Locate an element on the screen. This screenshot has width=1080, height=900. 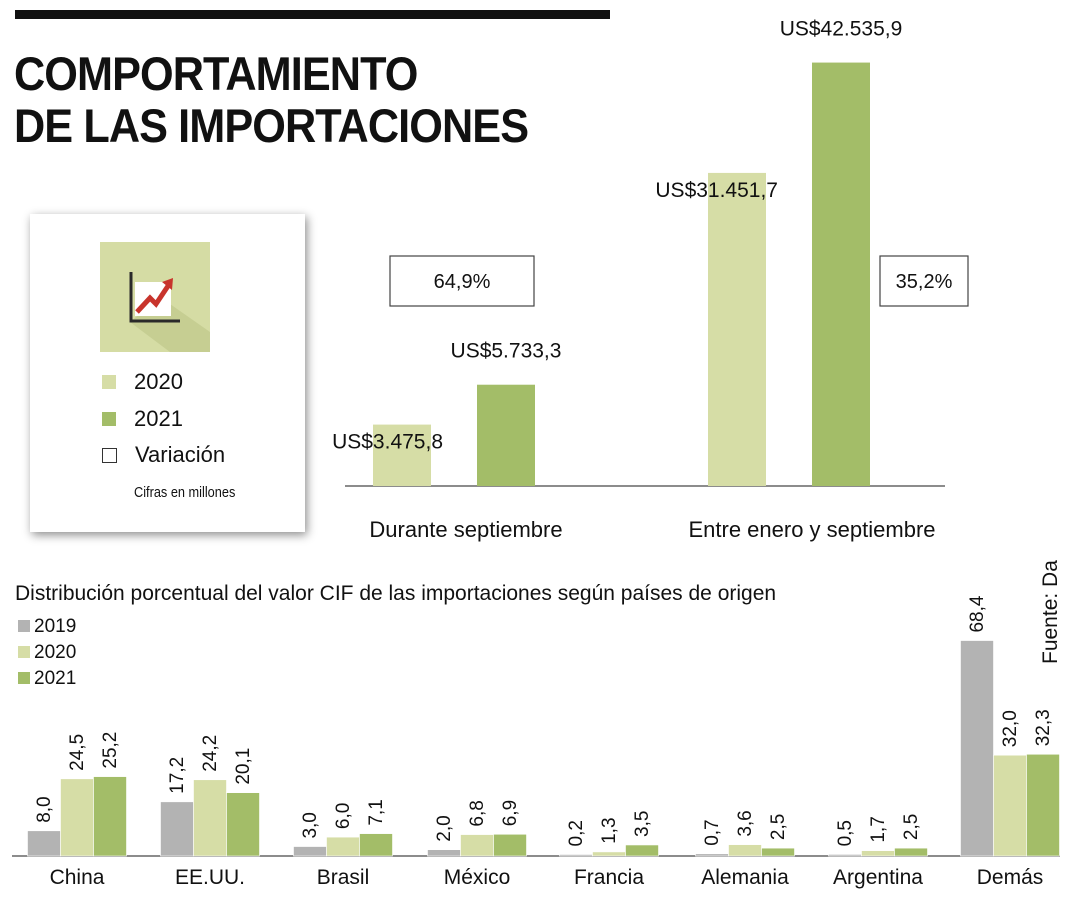
variation-label-entre-enero-y-septiembre: 35,2% is located at coordinates (924, 282).